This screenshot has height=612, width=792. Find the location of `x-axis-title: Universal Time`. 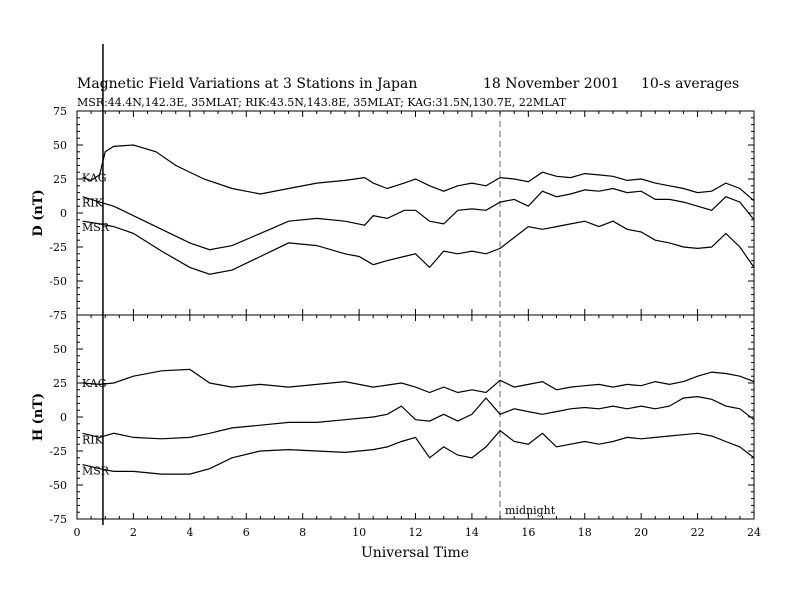

x-axis-title: Universal Time is located at coordinates (415, 553).